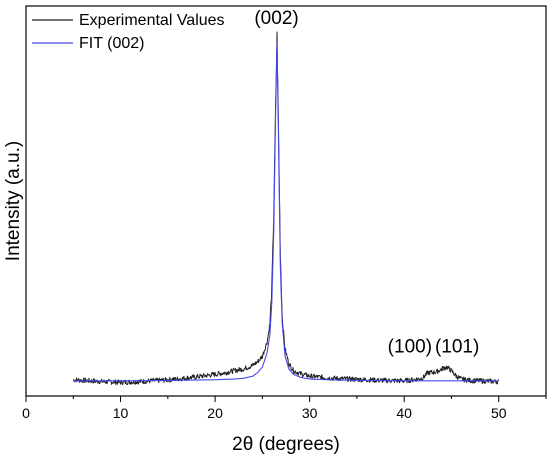  Describe the element at coordinates (215, 413) in the screenshot. I see `x-tick-label: 20` at that location.